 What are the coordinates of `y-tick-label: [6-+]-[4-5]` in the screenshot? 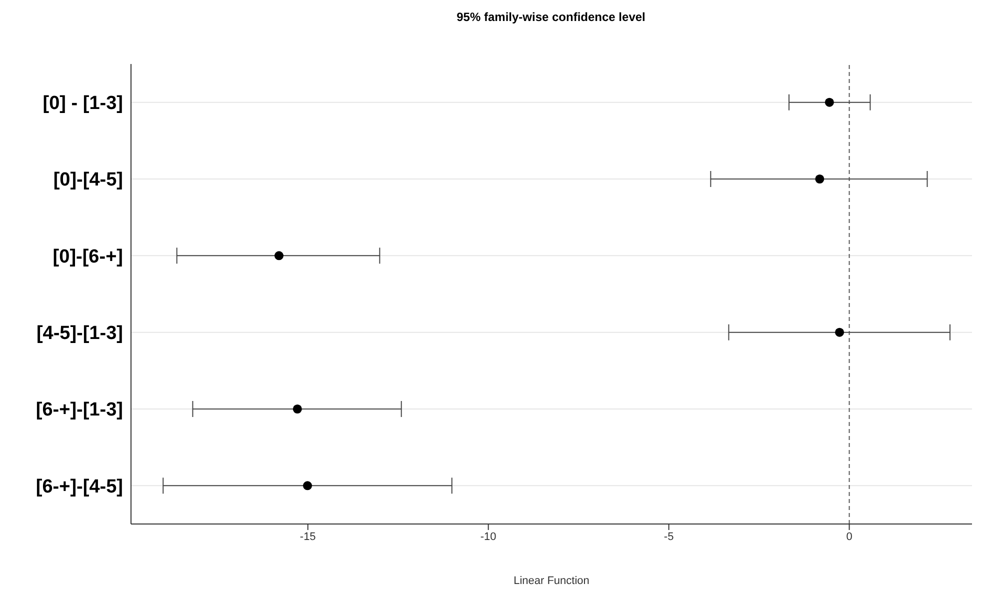 It's located at (79, 487).